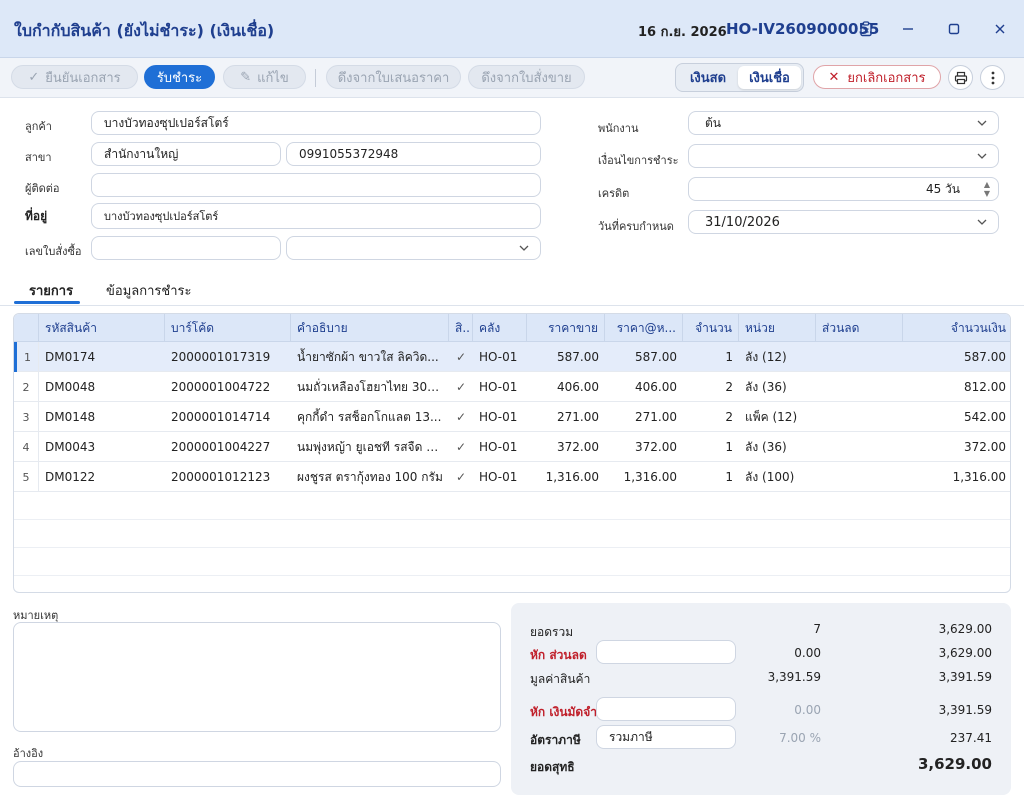 The image size is (1024, 800). I want to click on clipboard-icon, so click(866, 29).